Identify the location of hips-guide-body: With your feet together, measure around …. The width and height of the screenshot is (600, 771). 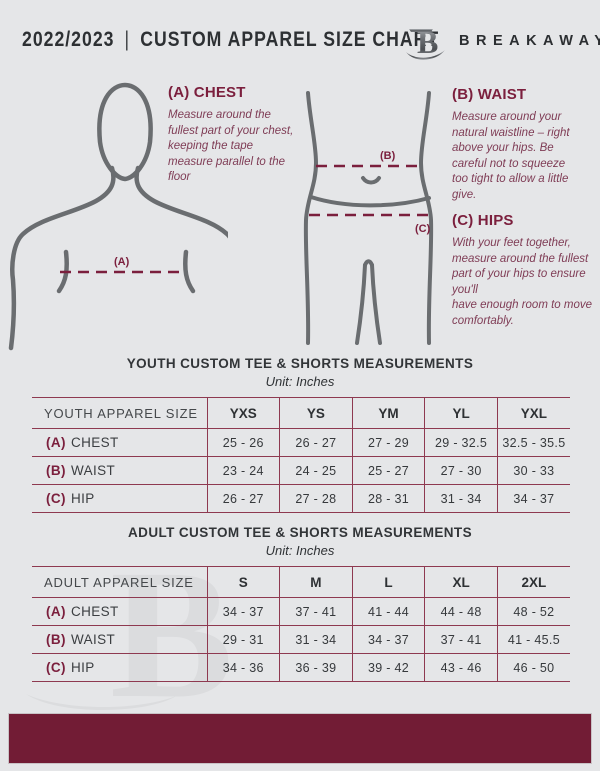
(522, 282).